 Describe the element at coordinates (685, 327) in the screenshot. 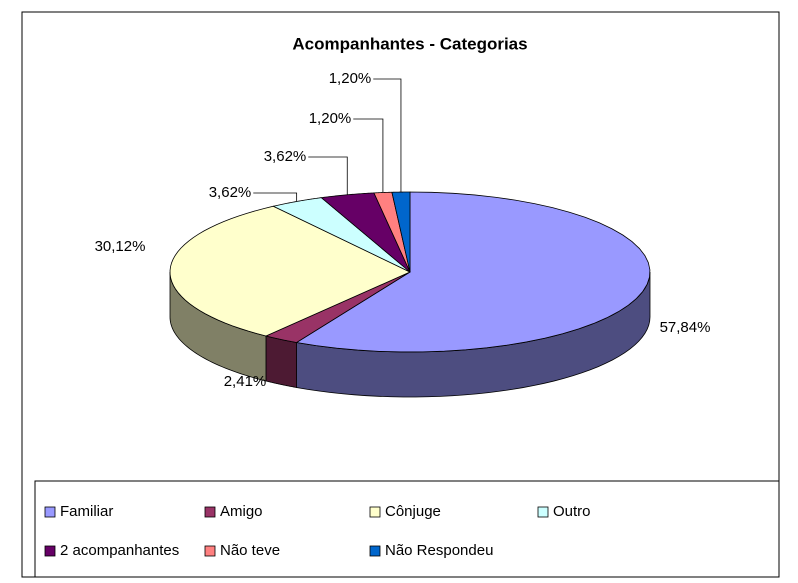

I see `data-label: 57,84%` at that location.